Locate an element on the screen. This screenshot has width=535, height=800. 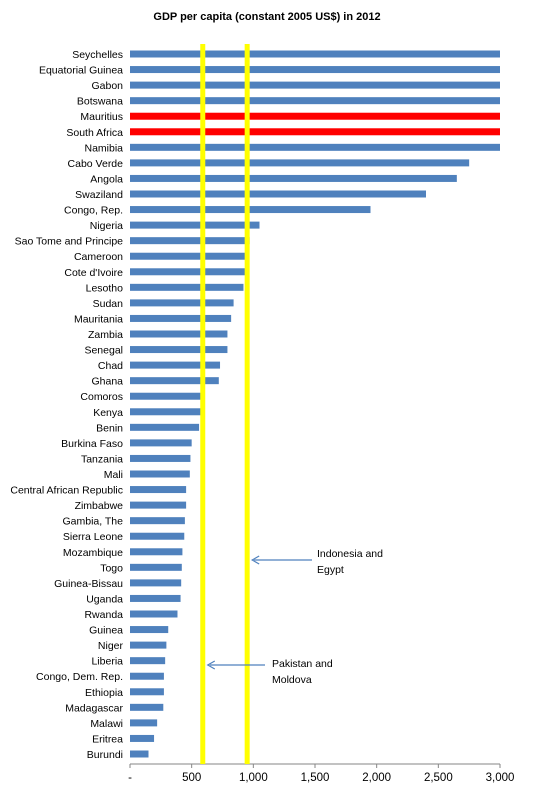
category-label: Sierra Leone is located at coordinates (93, 537).